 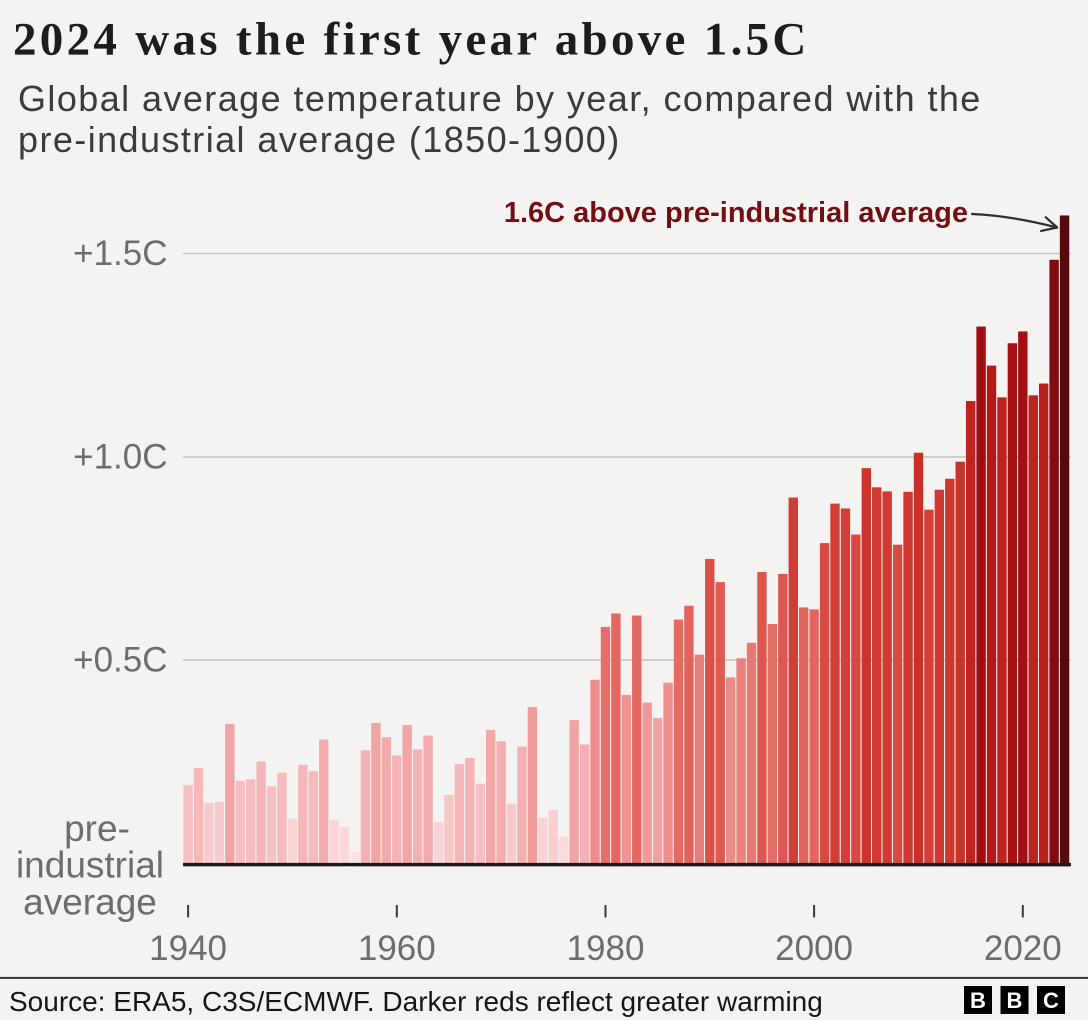 What do you see at coordinates (1051, 1000) in the screenshot?
I see `svg-text: C` at bounding box center [1051, 1000].